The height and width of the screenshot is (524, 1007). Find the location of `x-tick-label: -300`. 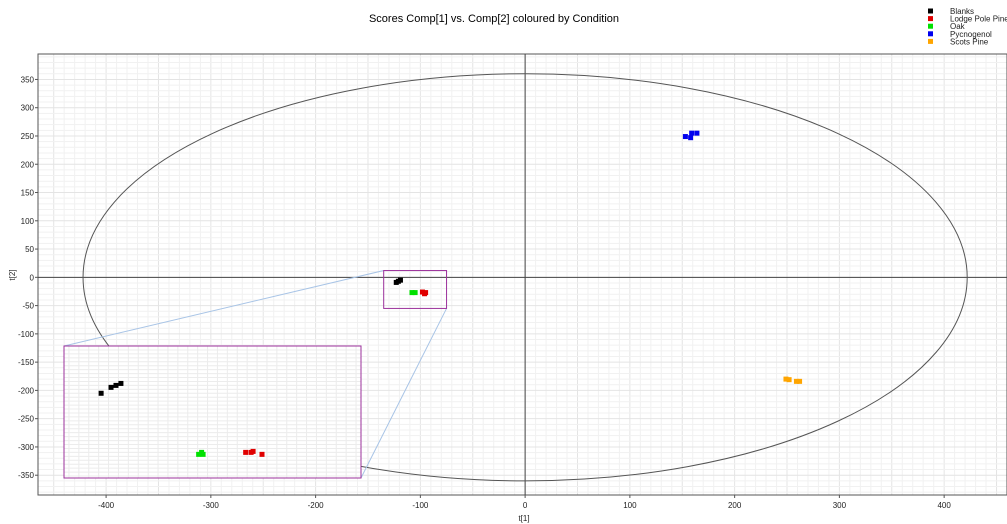

x-tick-label: -300 is located at coordinates (211, 505).